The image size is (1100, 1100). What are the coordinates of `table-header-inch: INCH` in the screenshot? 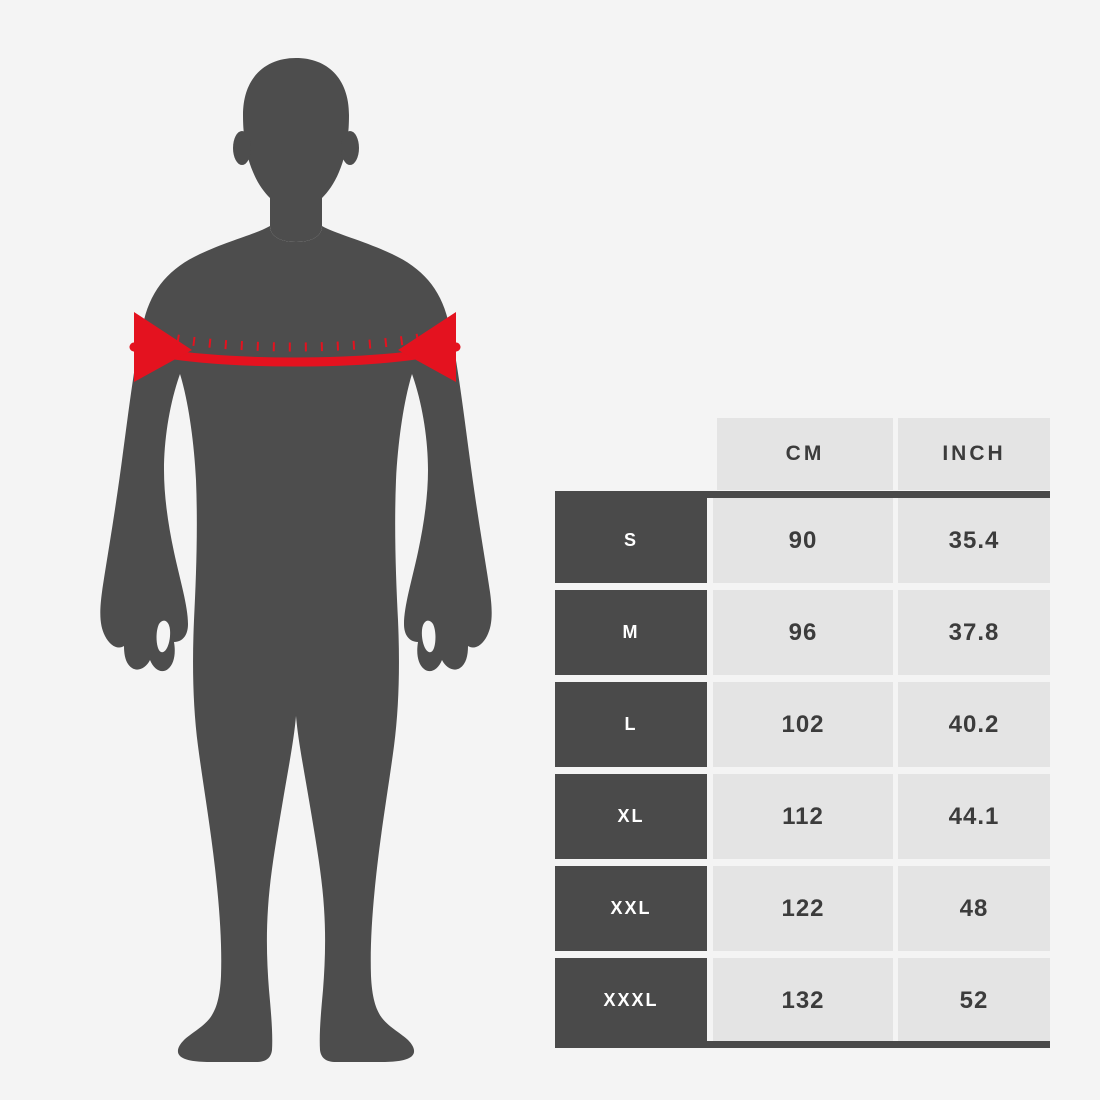 It's located at (974, 454).